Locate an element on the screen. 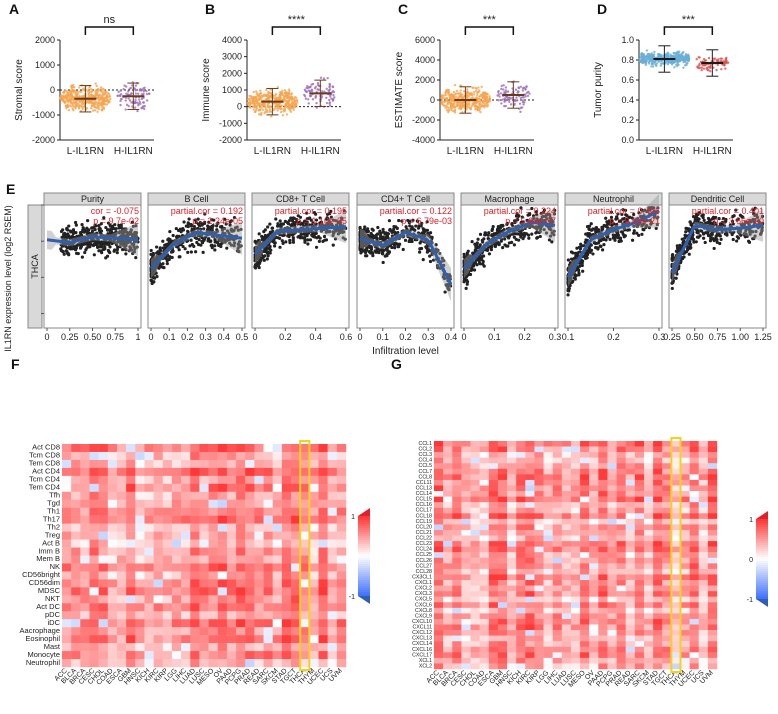 This screenshot has height=714, width=778. x-tick-label: 0 is located at coordinates (254, 337).